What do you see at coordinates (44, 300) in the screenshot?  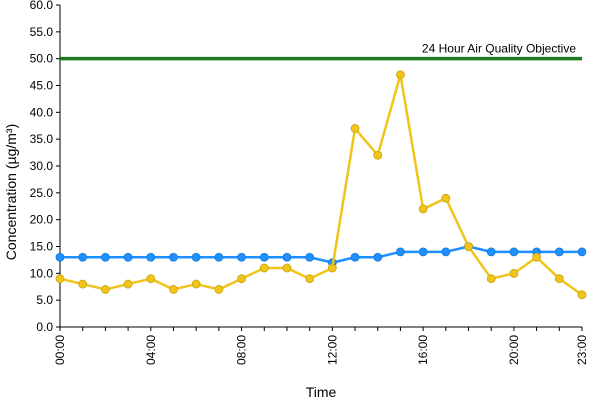 I see `y-tick-label: 5.0` at bounding box center [44, 300].